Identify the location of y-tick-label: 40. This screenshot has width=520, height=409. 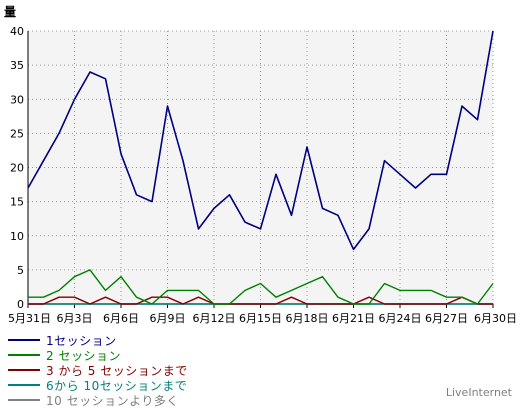
(17, 31).